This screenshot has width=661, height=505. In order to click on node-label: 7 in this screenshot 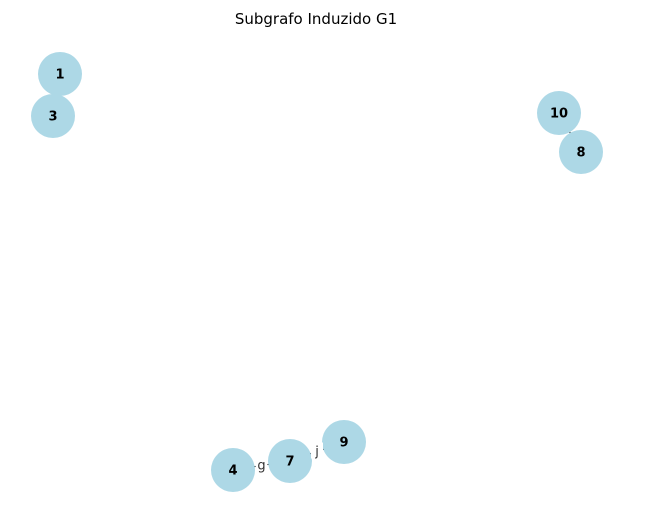, I will do `click(289, 462)`.